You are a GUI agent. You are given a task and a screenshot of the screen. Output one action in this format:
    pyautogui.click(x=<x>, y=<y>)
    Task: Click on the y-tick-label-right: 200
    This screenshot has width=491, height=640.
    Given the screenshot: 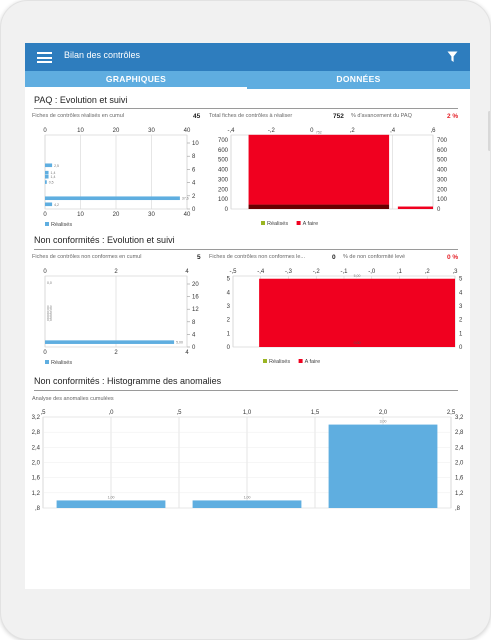 What is the action you would take?
    pyautogui.click(x=442, y=190)
    